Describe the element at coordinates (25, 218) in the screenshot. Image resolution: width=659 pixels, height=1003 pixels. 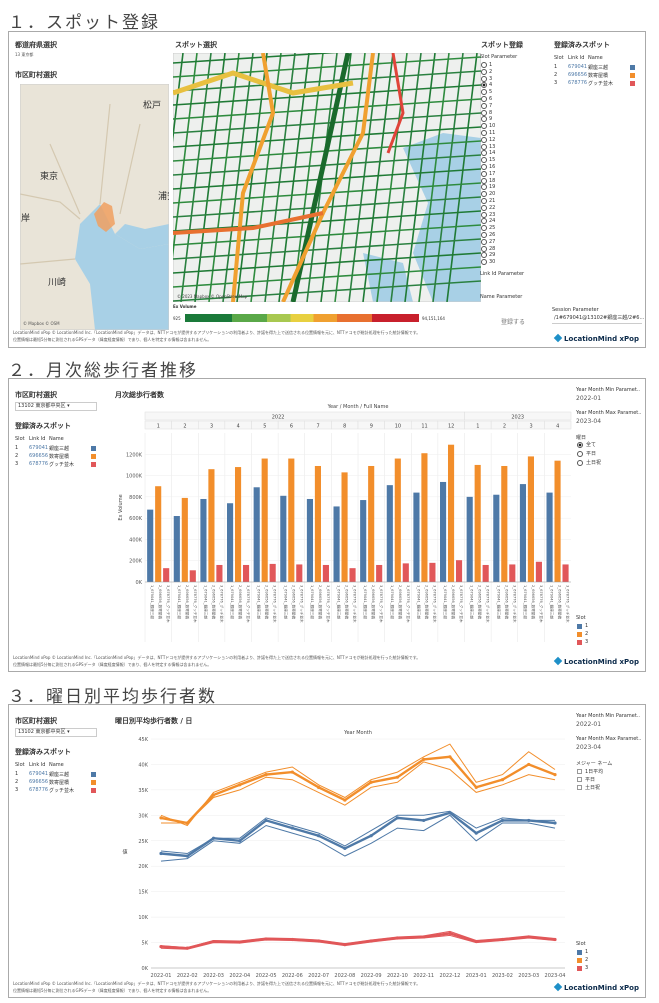
I see `map-label-kishi: 岸` at that location.